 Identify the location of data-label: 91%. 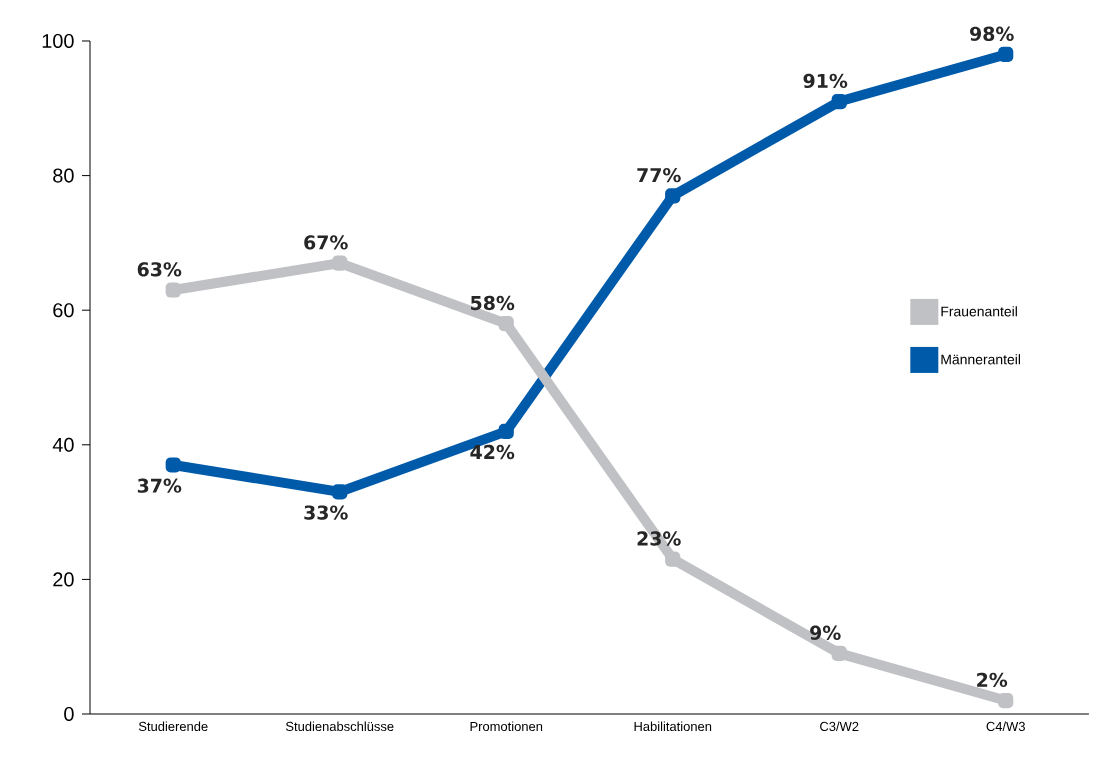
(825, 81).